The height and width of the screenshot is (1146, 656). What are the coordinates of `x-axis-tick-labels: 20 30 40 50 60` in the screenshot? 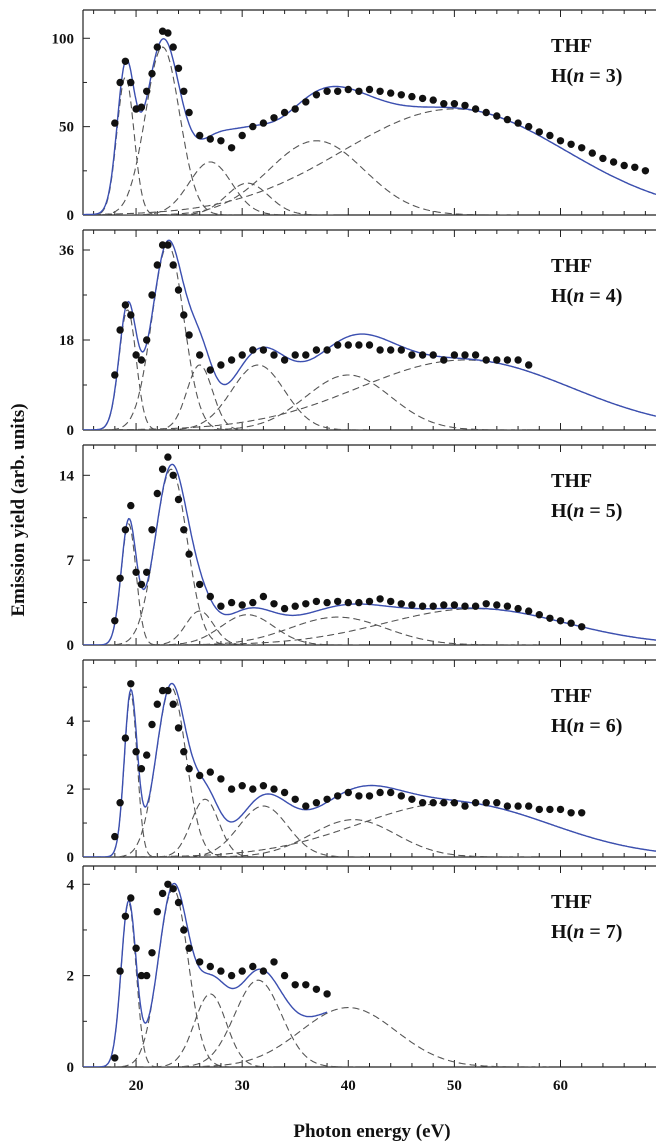 It's located at (348, 1086).